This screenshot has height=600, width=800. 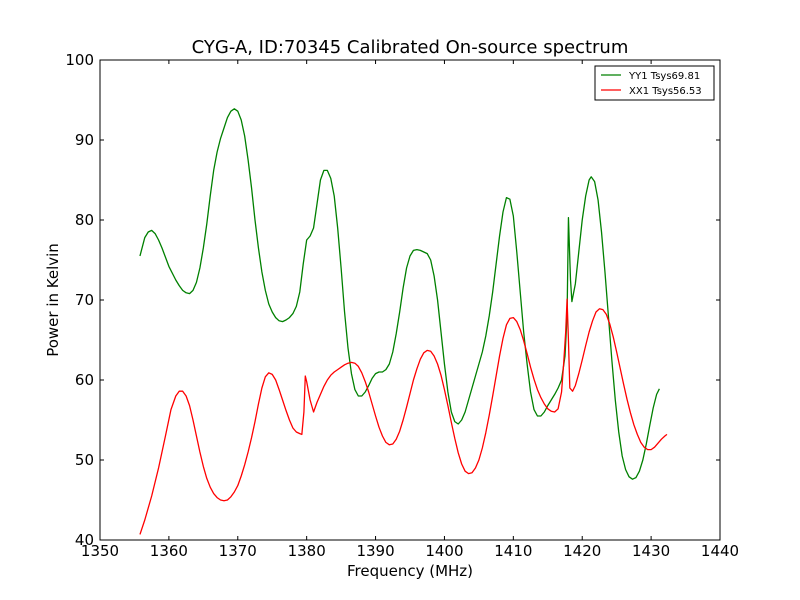 I want to click on y-tick-label: 80, so click(x=84, y=220).